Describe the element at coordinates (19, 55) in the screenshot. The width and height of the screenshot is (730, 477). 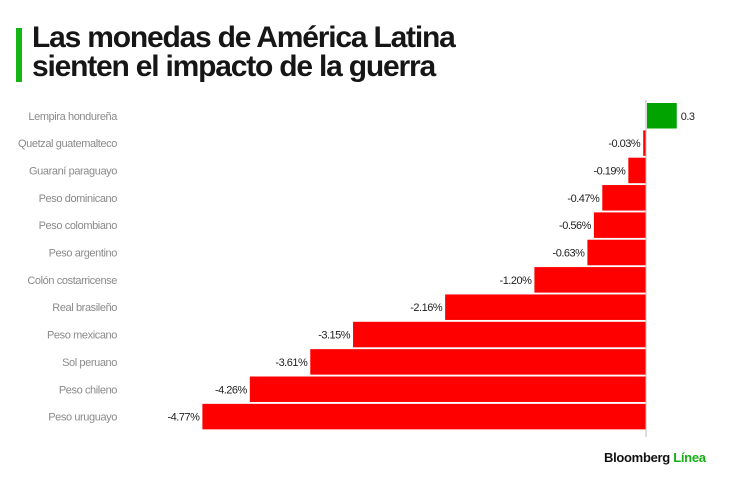
I see `title-accent-bar` at that location.